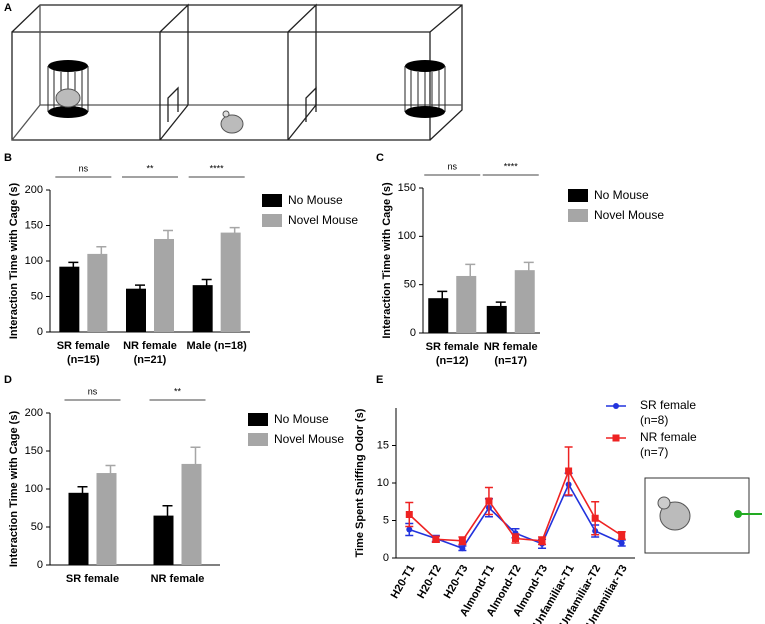 Image resolution: width=765 pixels, height=624 pixels. Describe the element at coordinates (360, 482) in the screenshot. I see `y-axis-label: Time Spent Sniffing Odor (s)` at that location.